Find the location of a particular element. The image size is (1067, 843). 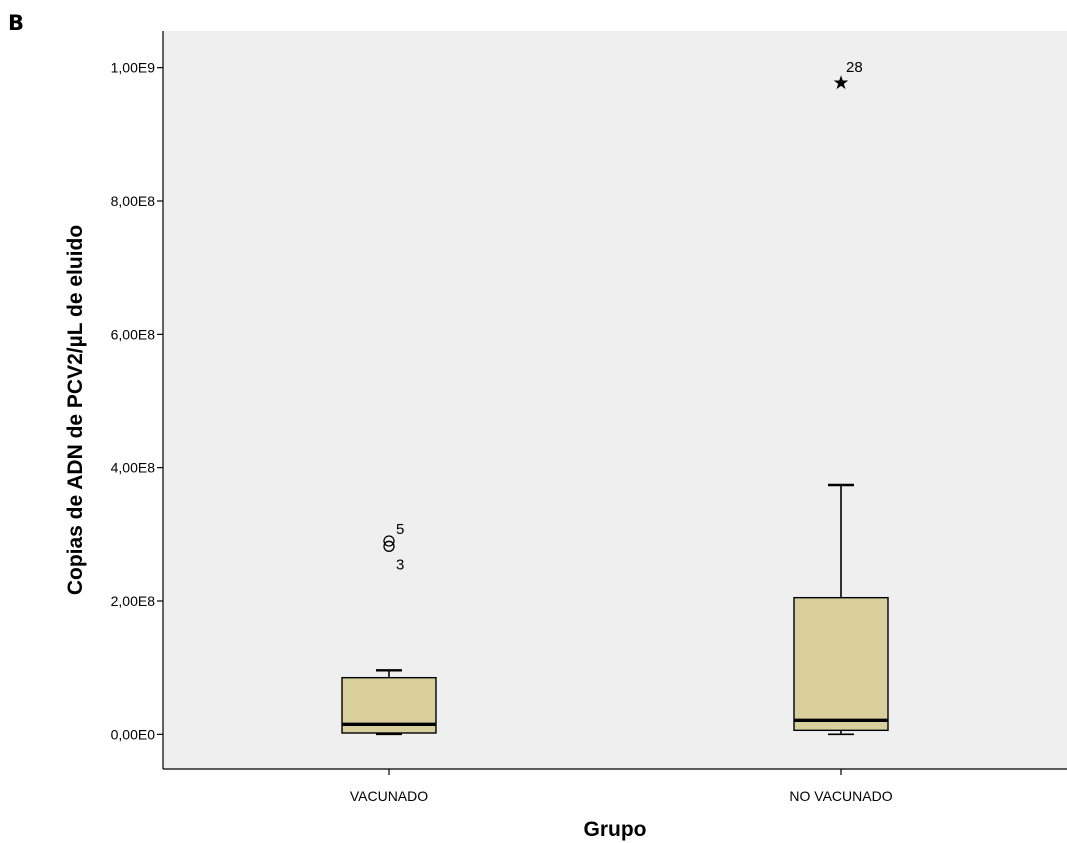

outlier-label: 5 is located at coordinates (400, 529).